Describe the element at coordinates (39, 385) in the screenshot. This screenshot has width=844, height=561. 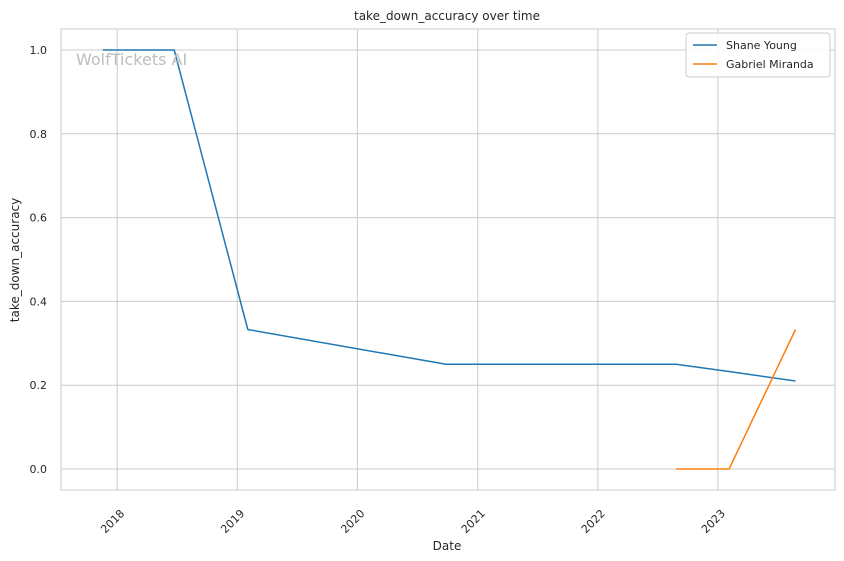
I see `y-tick-label: 0.2` at that location.